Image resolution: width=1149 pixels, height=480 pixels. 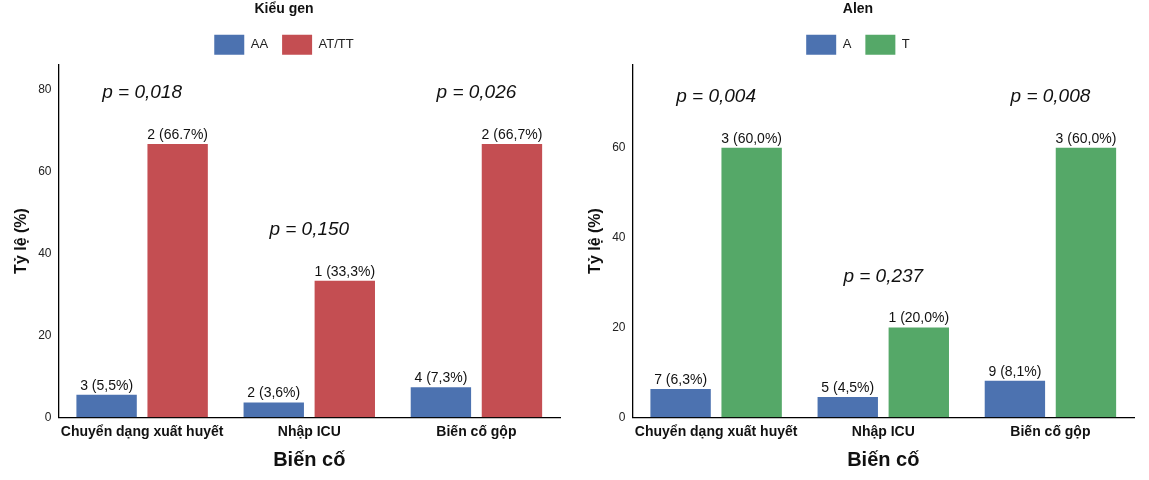 What do you see at coordinates (177, 133) in the screenshot?
I see `data-label: 2 (66.7%)` at bounding box center [177, 133].